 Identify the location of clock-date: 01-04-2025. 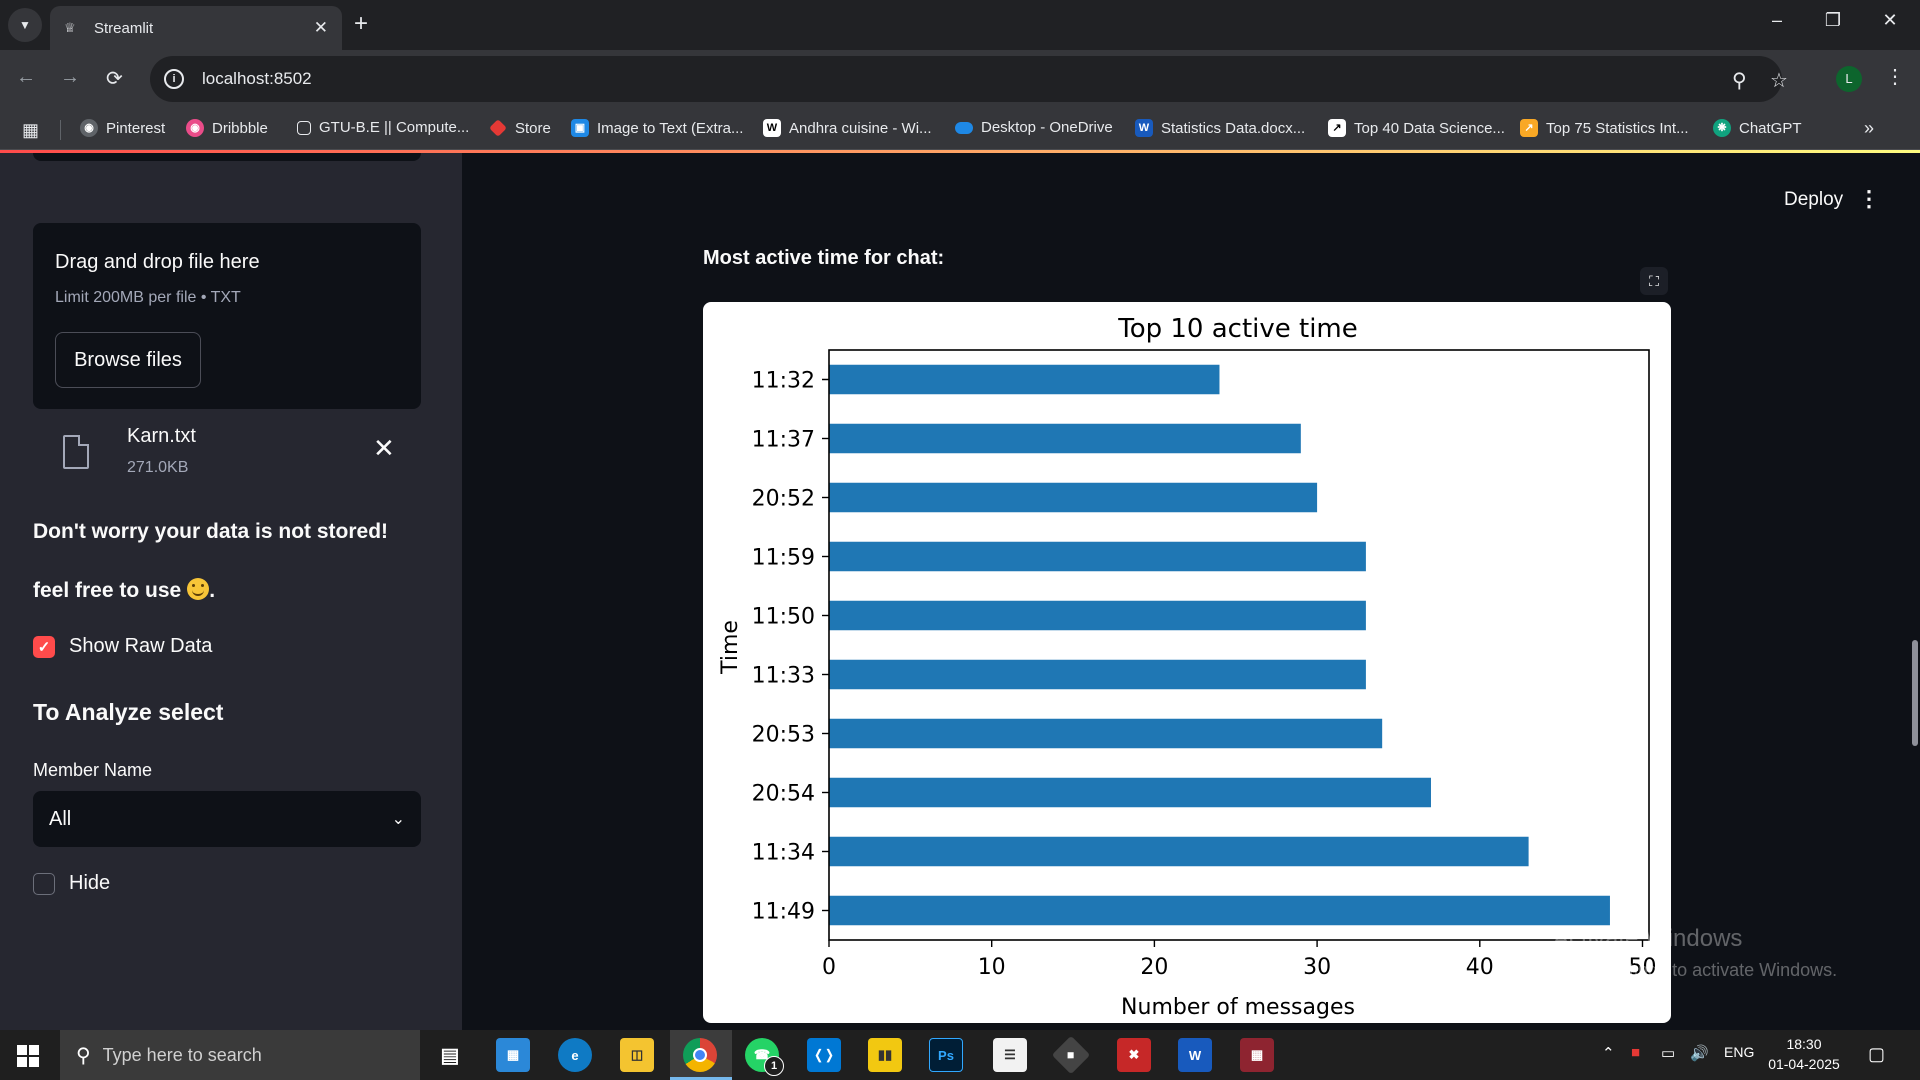
(1804, 1064).